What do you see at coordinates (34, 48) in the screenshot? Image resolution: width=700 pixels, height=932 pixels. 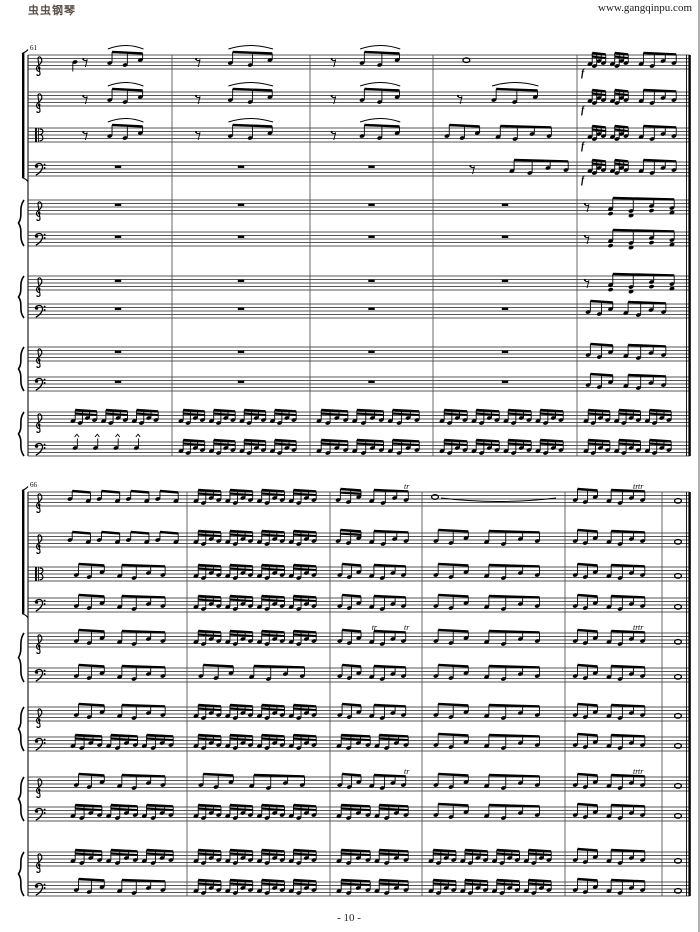 I see `svg-text: 61` at bounding box center [34, 48].